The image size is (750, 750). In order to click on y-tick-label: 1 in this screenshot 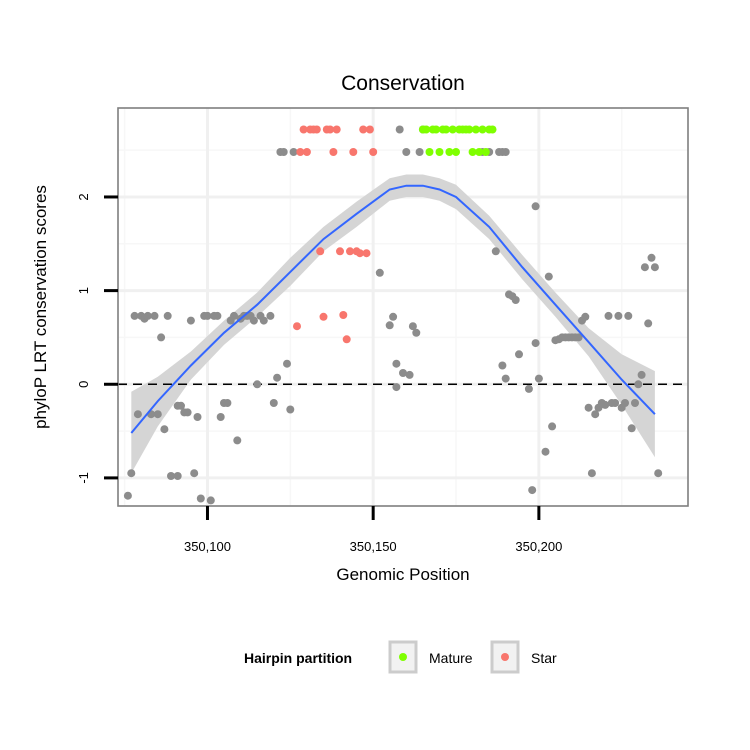, I will do `click(83, 290)`.